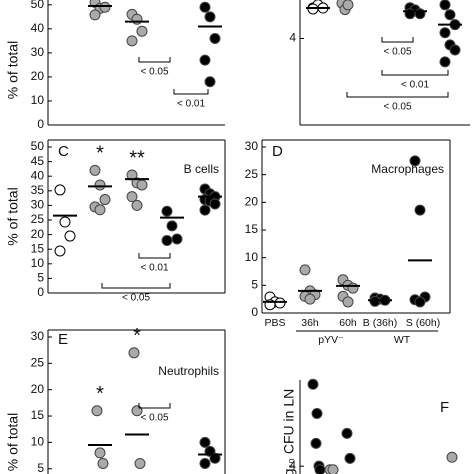 The image size is (474, 474). What do you see at coordinates (63, 339) in the screenshot?
I see `panel-letter: E` at bounding box center [63, 339].